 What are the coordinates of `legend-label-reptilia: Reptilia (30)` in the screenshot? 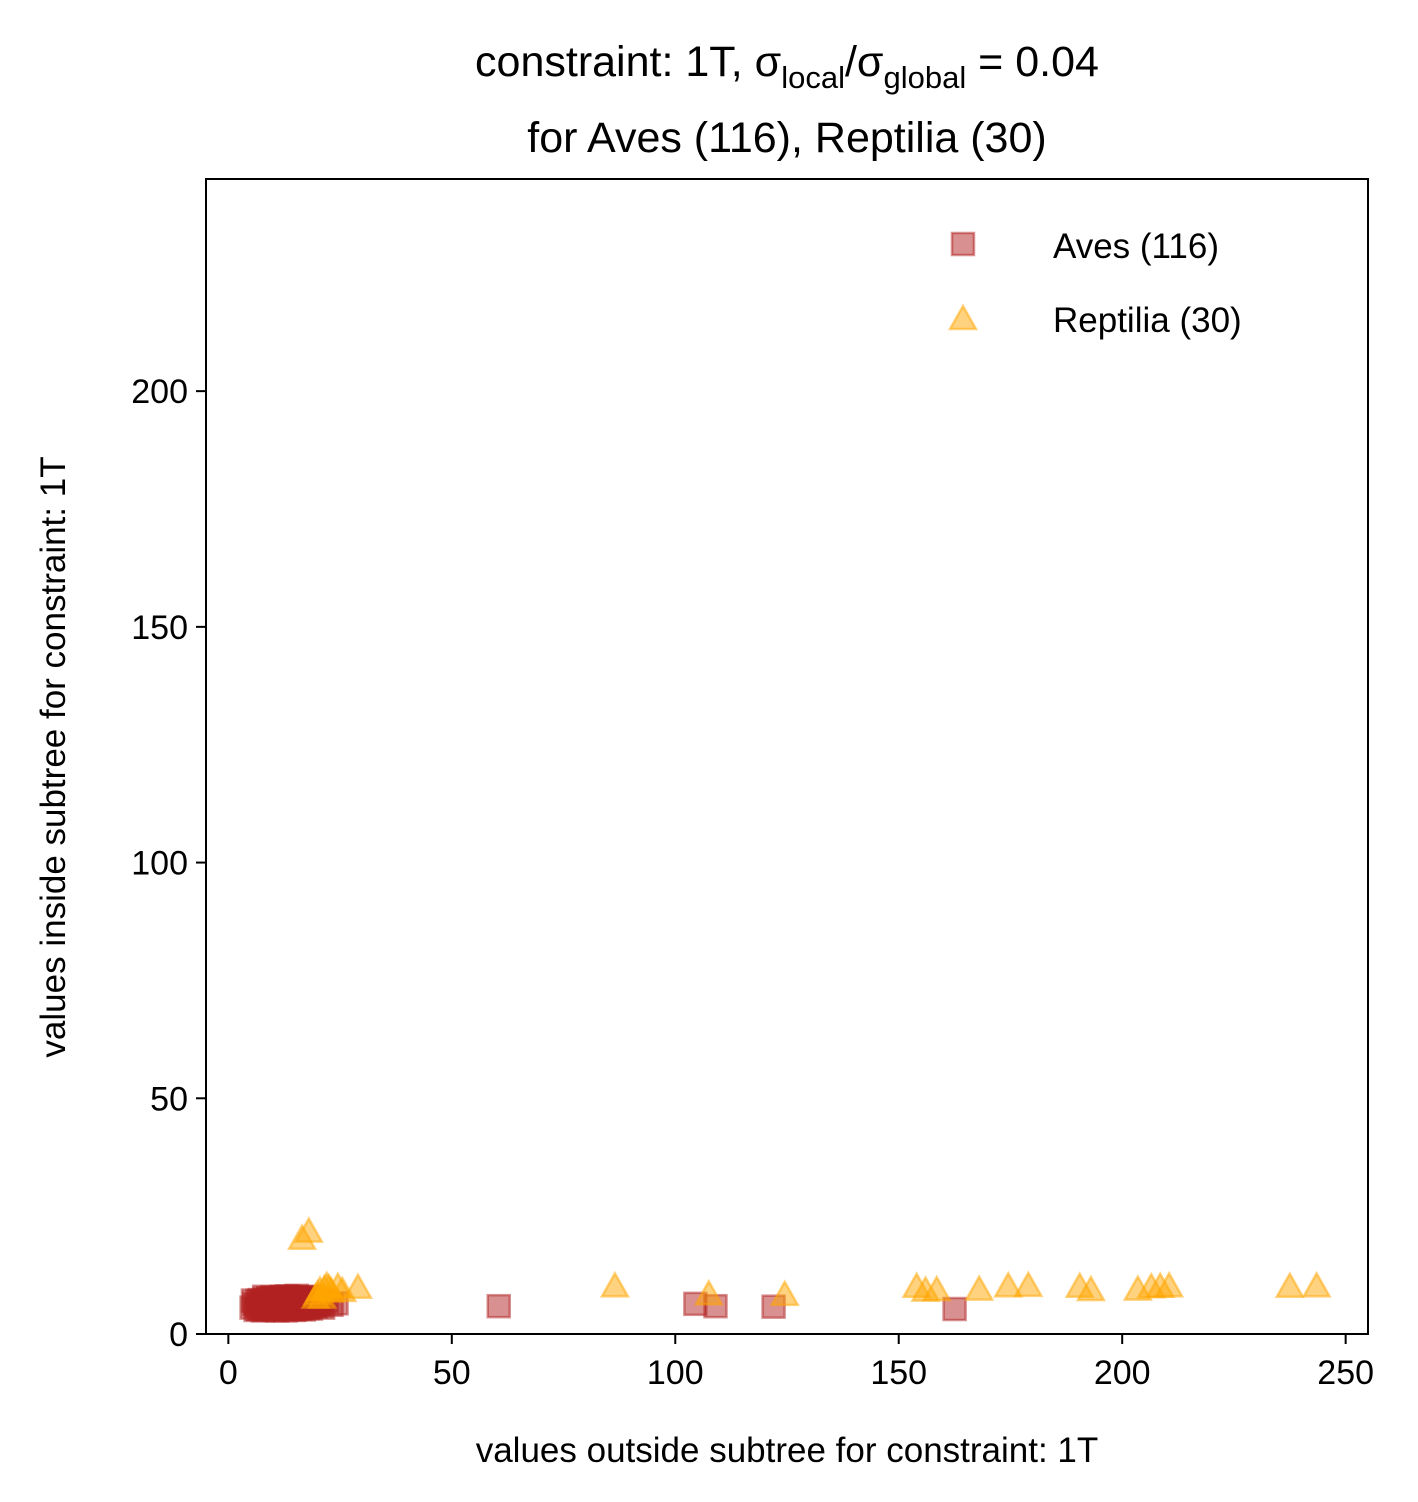 It's located at (1147, 320).